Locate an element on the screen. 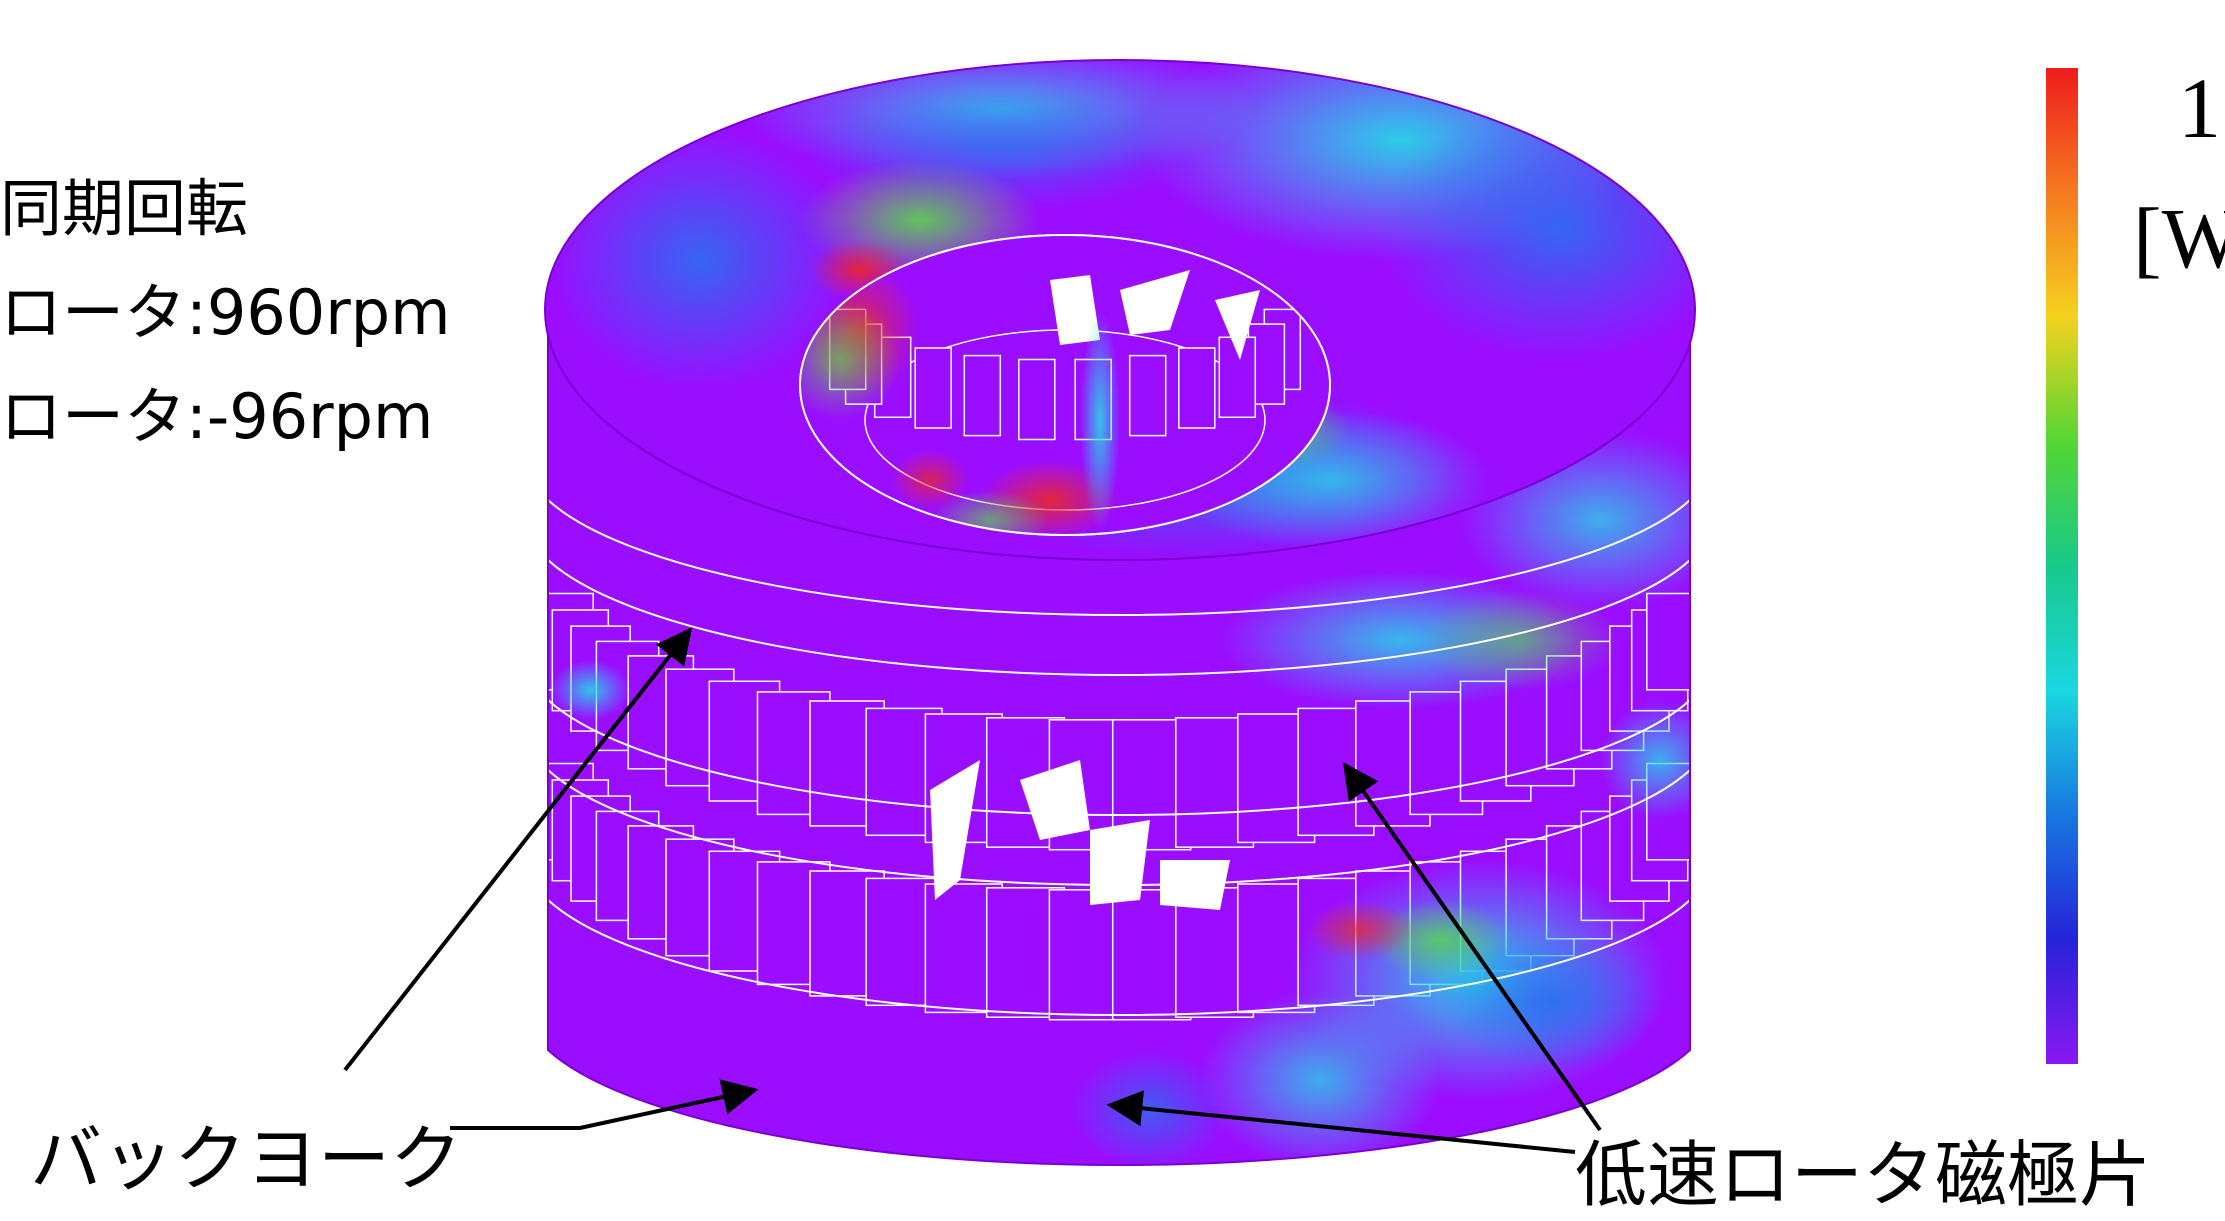 This screenshot has height=1221, width=2225. callout-low-speed-pole: 低速ロータ磁極片 is located at coordinates (1863, 1175).